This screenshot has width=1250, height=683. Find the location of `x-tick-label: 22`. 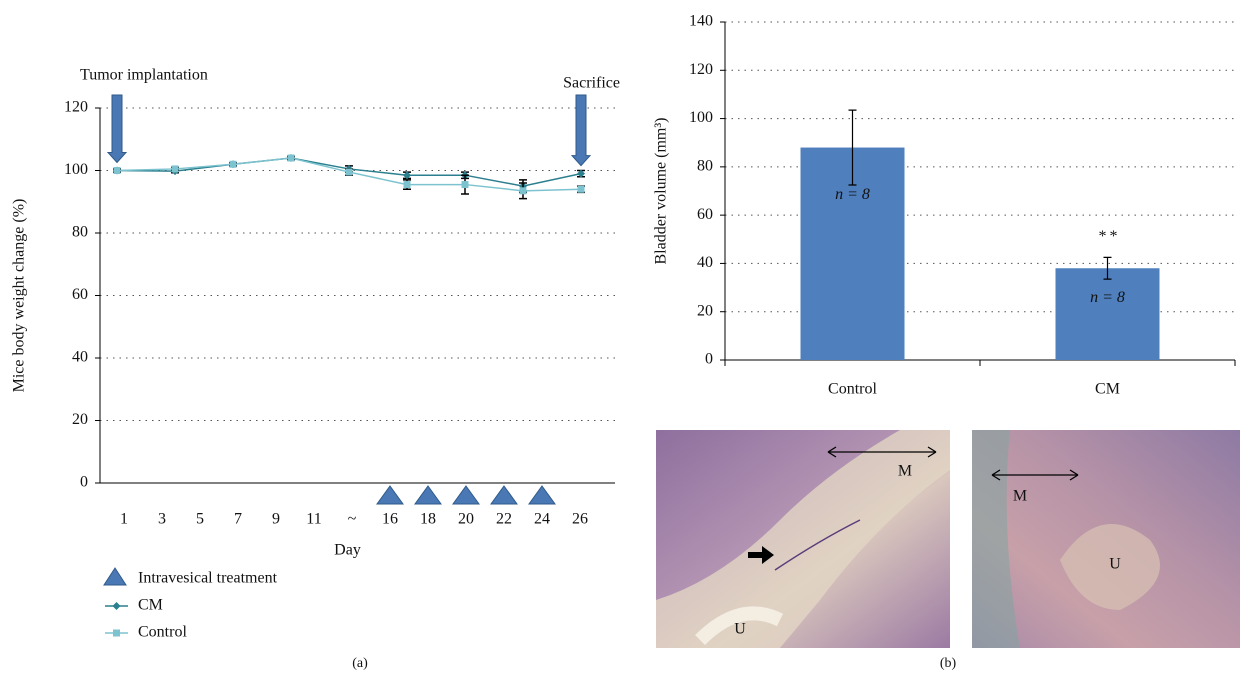

x-tick-label: 22 is located at coordinates (504, 519).